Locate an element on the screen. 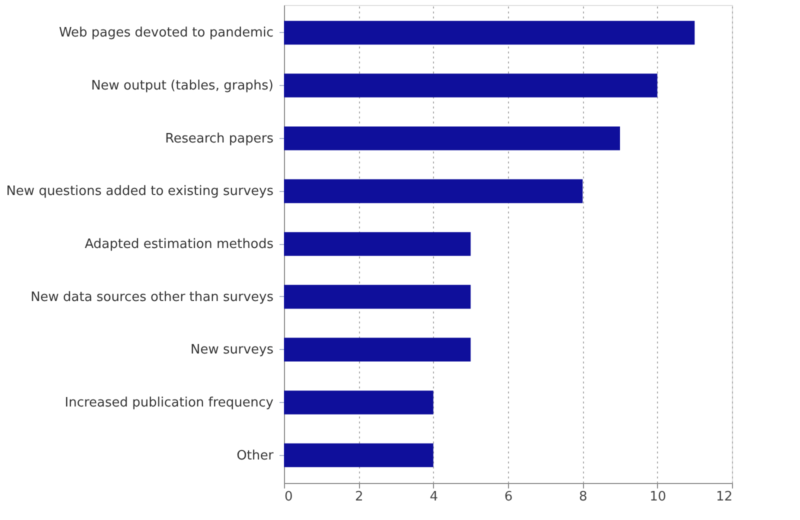  y-tick-label: Increased publication frequency is located at coordinates (169, 402).